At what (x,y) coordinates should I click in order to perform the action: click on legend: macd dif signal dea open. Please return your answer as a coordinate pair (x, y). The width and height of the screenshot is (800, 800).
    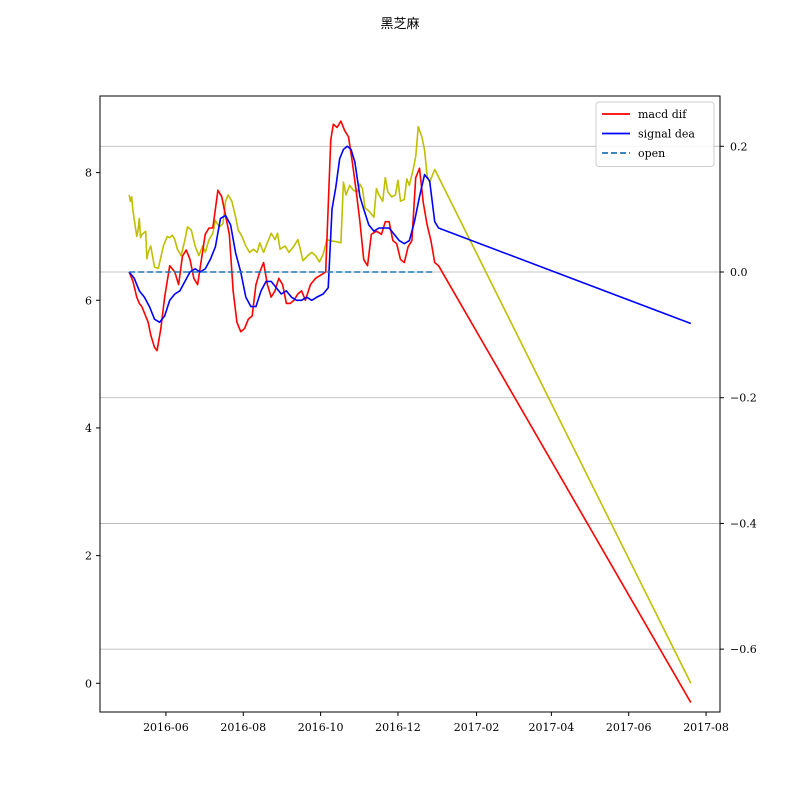
    Looking at the image, I should click on (655, 134).